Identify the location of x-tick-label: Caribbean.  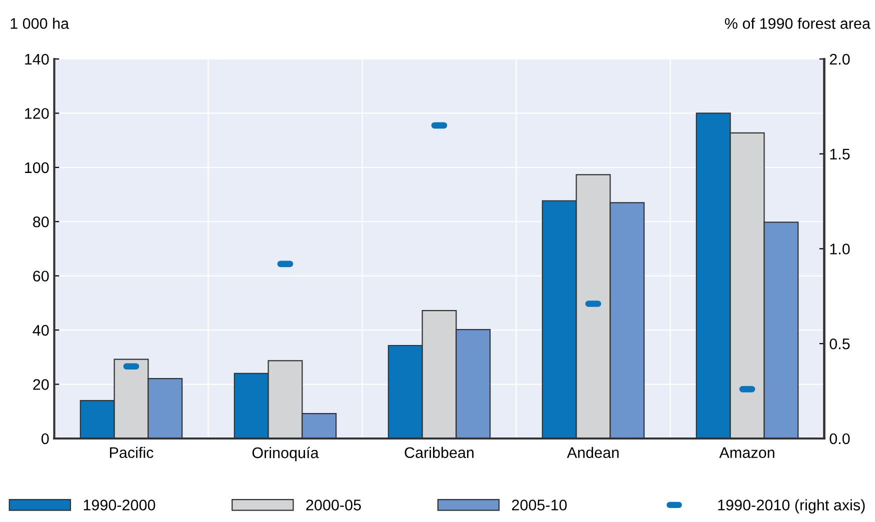
(439, 452).